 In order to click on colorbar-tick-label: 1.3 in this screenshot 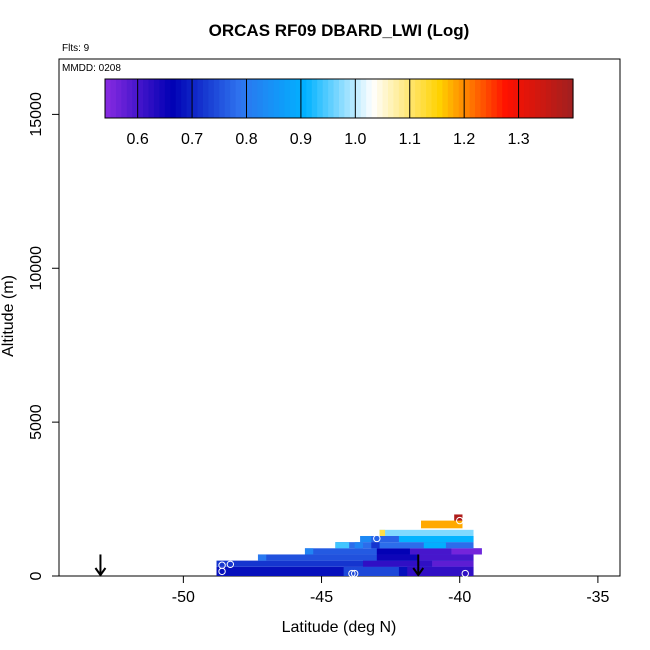, I will do `click(518, 139)`.